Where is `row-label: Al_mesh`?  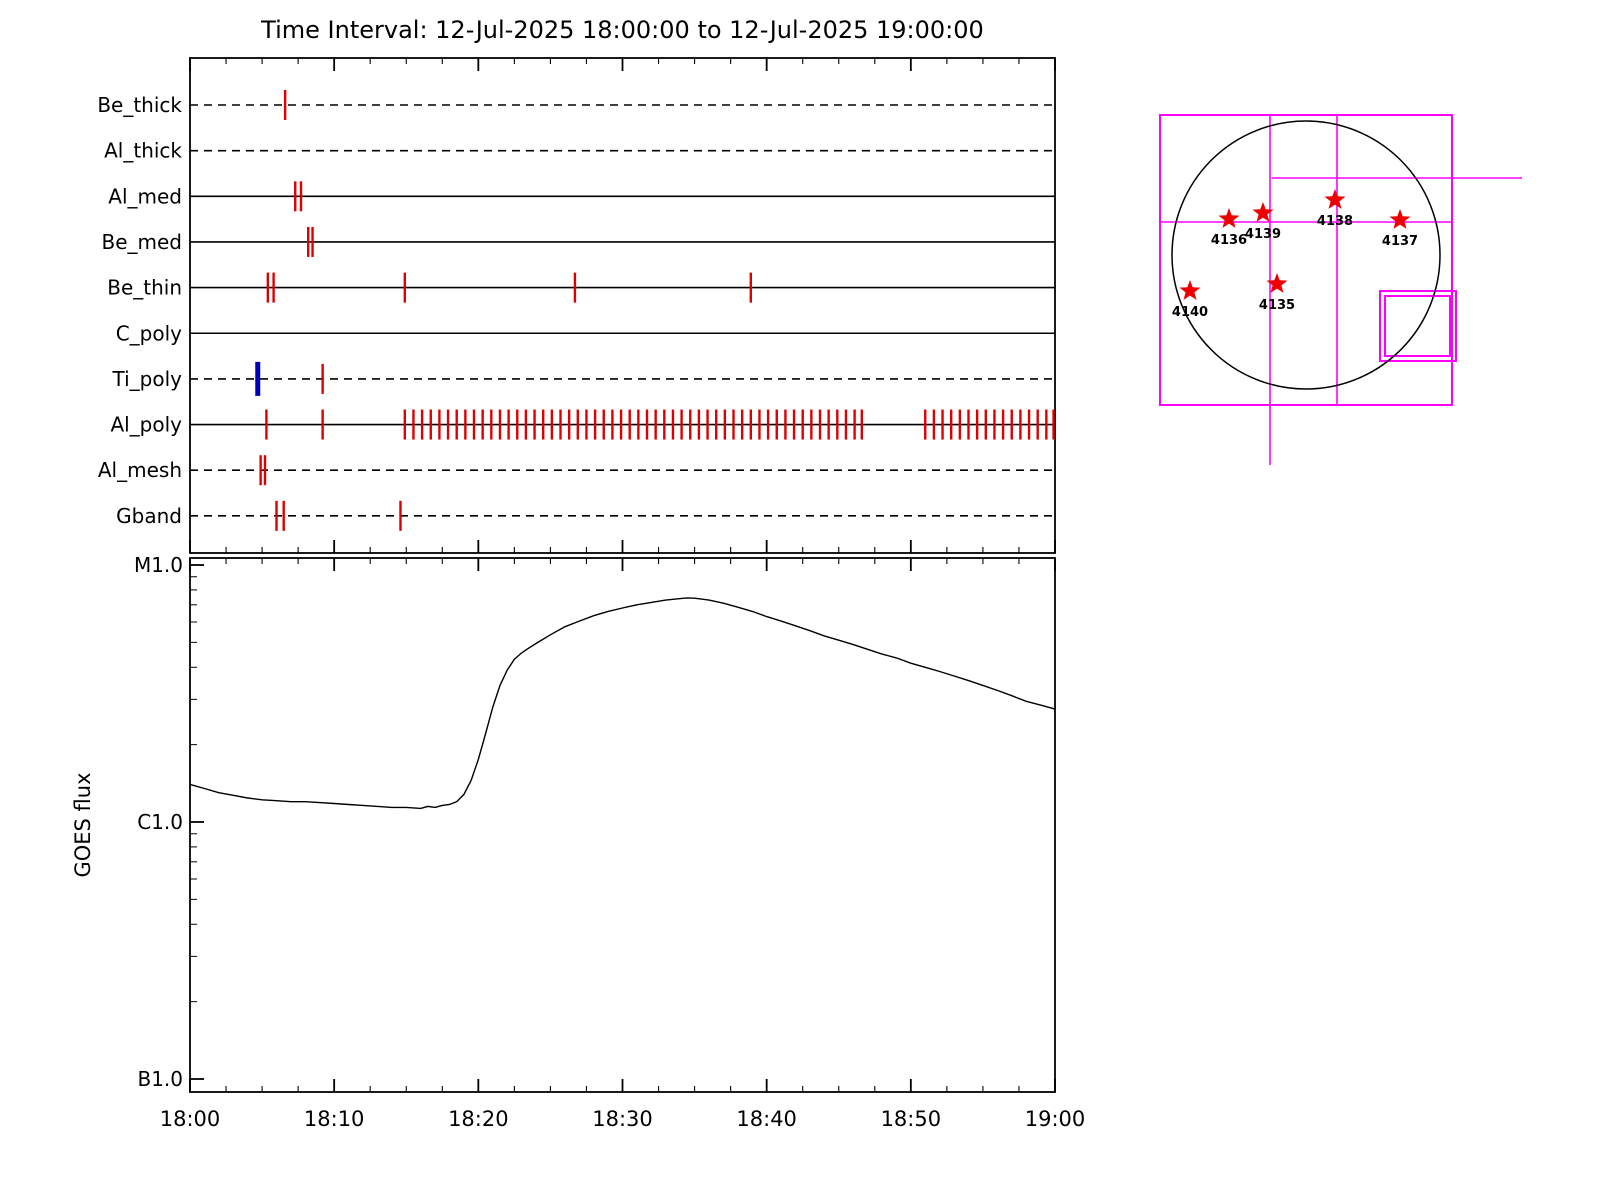 row-label: Al_mesh is located at coordinates (140, 470).